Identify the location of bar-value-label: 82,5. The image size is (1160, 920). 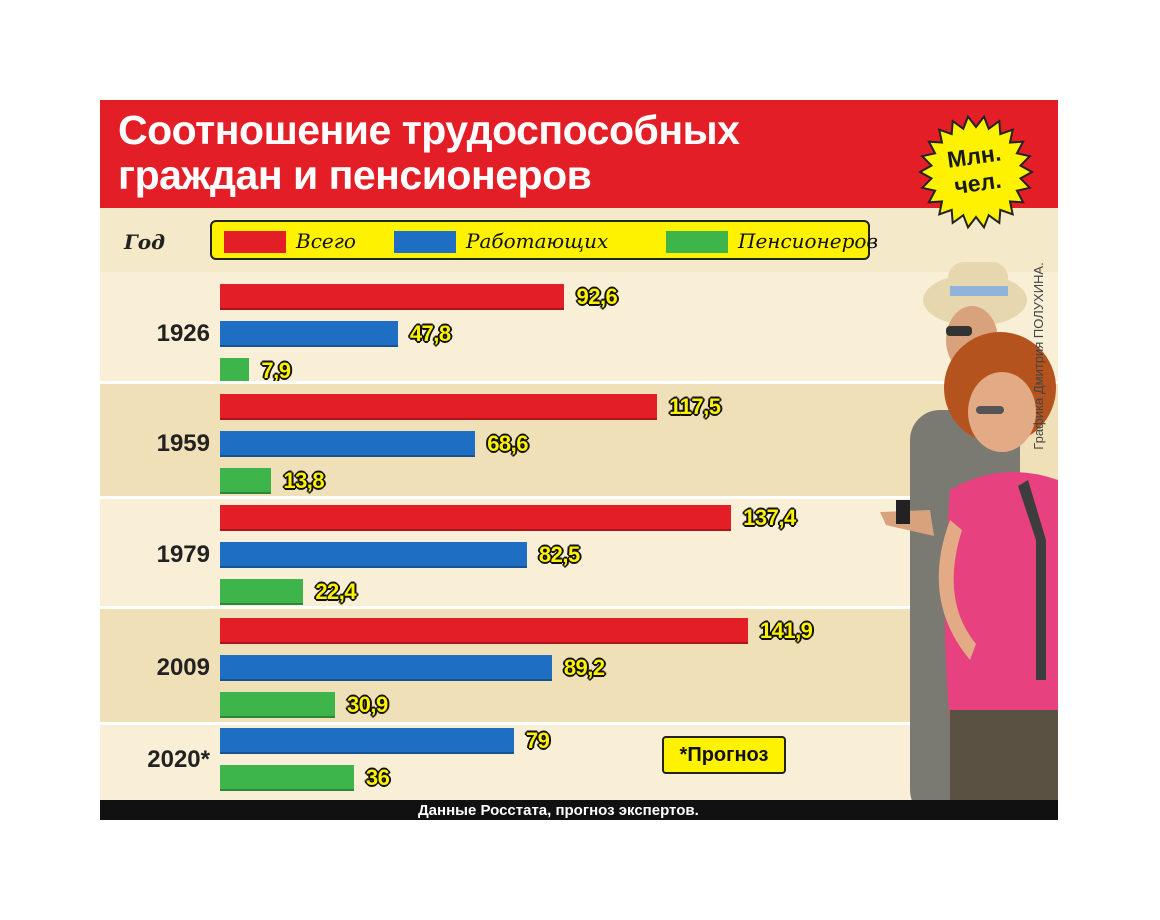
(559, 554).